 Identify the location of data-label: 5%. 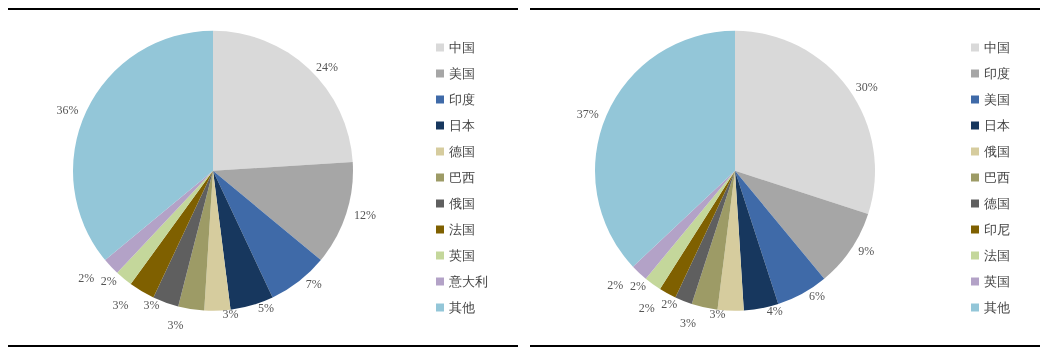
(265, 308).